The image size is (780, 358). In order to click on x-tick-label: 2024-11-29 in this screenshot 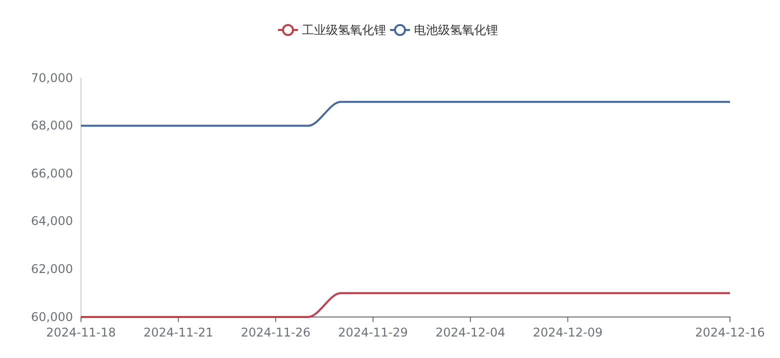, I will do `click(373, 333)`.